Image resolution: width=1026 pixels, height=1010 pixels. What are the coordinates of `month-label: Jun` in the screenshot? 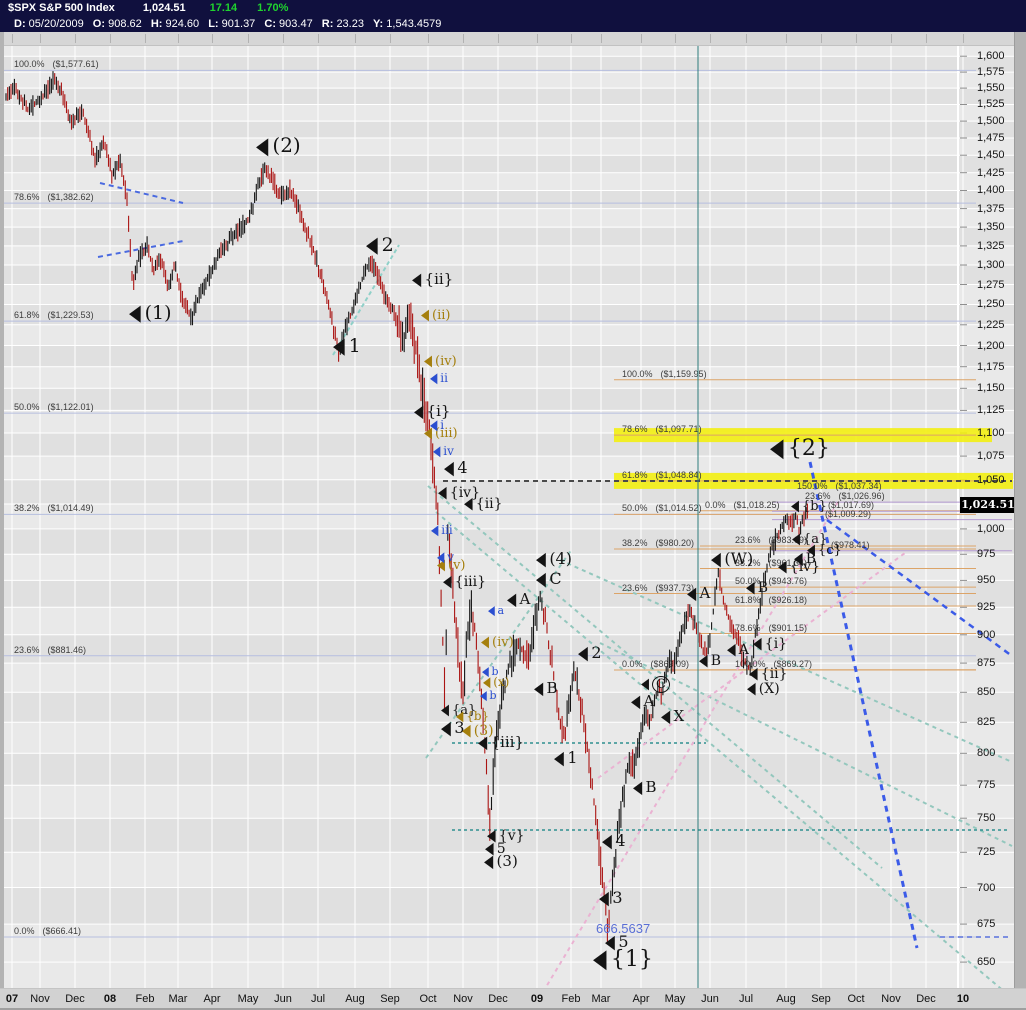 It's located at (283, 999).